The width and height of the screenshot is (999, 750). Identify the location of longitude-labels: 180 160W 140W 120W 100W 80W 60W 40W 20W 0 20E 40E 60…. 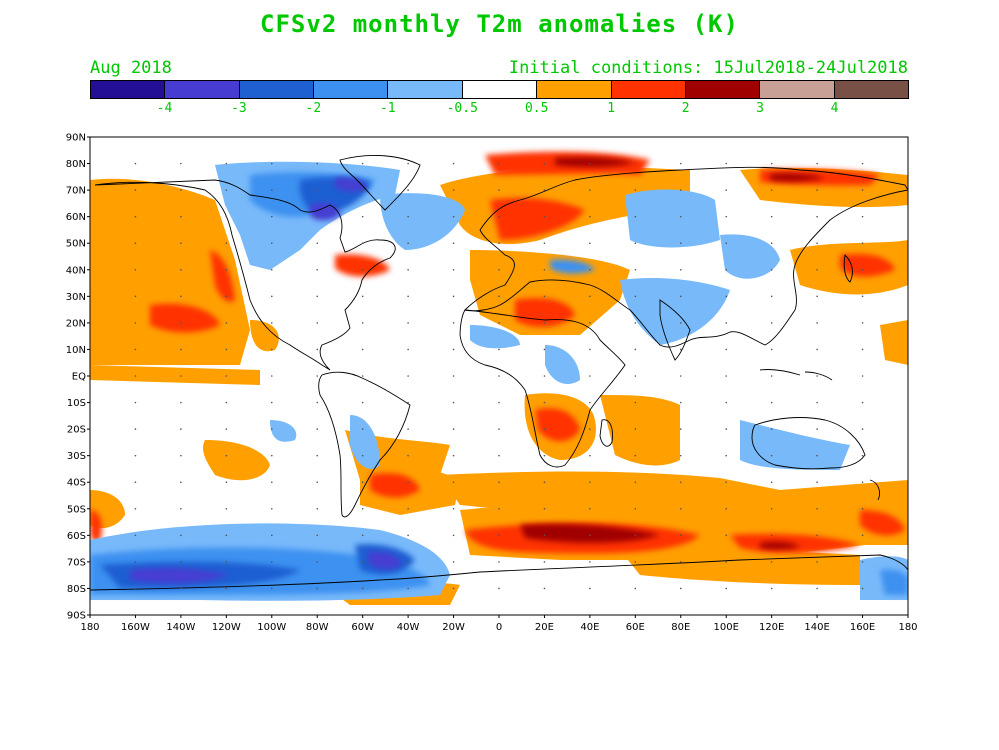
(499, 624).